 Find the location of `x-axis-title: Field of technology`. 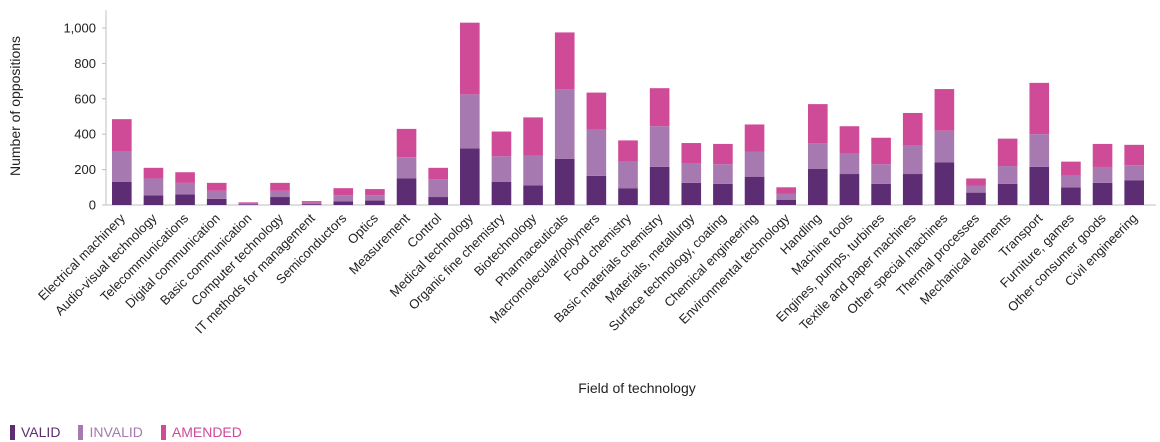

x-axis-title: Field of technology is located at coordinates (637, 388).